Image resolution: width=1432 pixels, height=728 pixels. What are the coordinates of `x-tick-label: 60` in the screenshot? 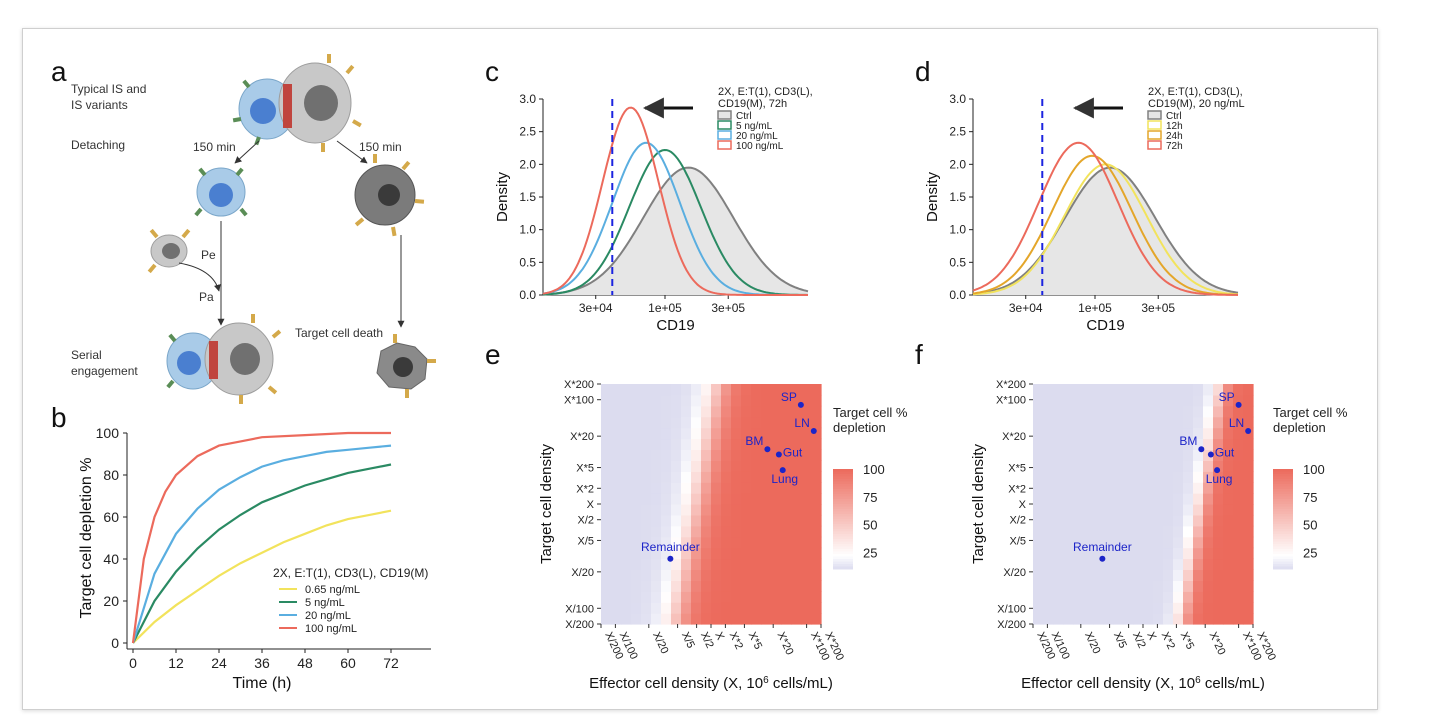 It's located at (348, 663).